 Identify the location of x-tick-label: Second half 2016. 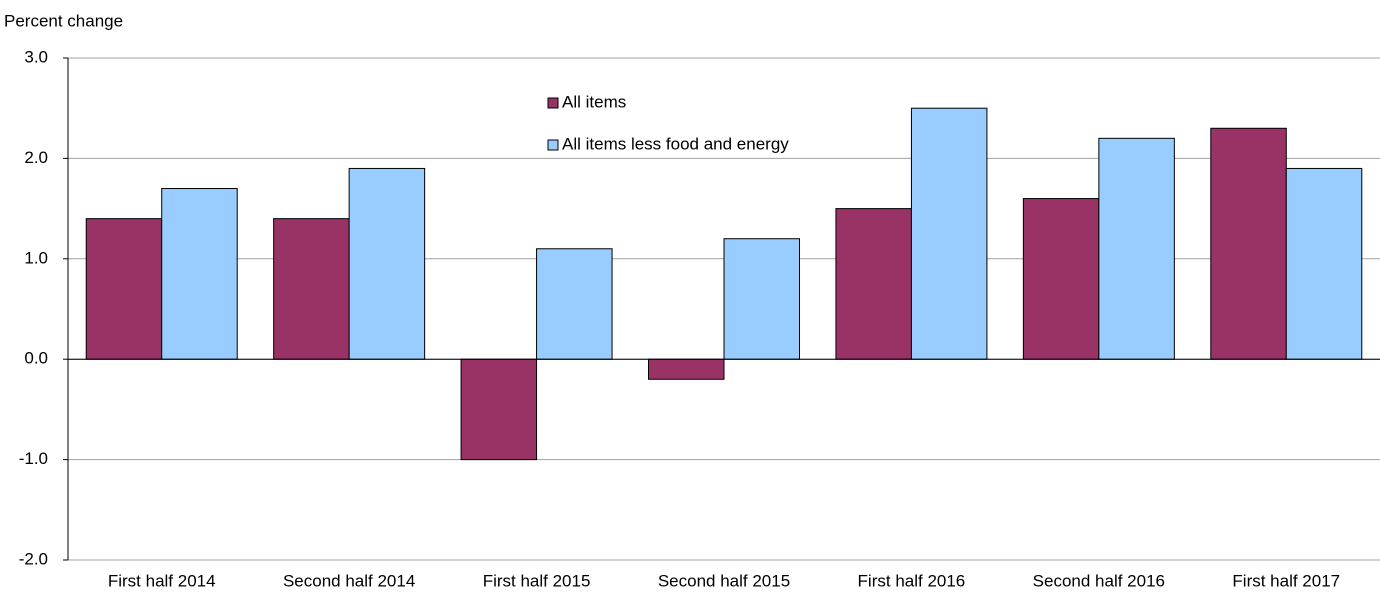
(1099, 580).